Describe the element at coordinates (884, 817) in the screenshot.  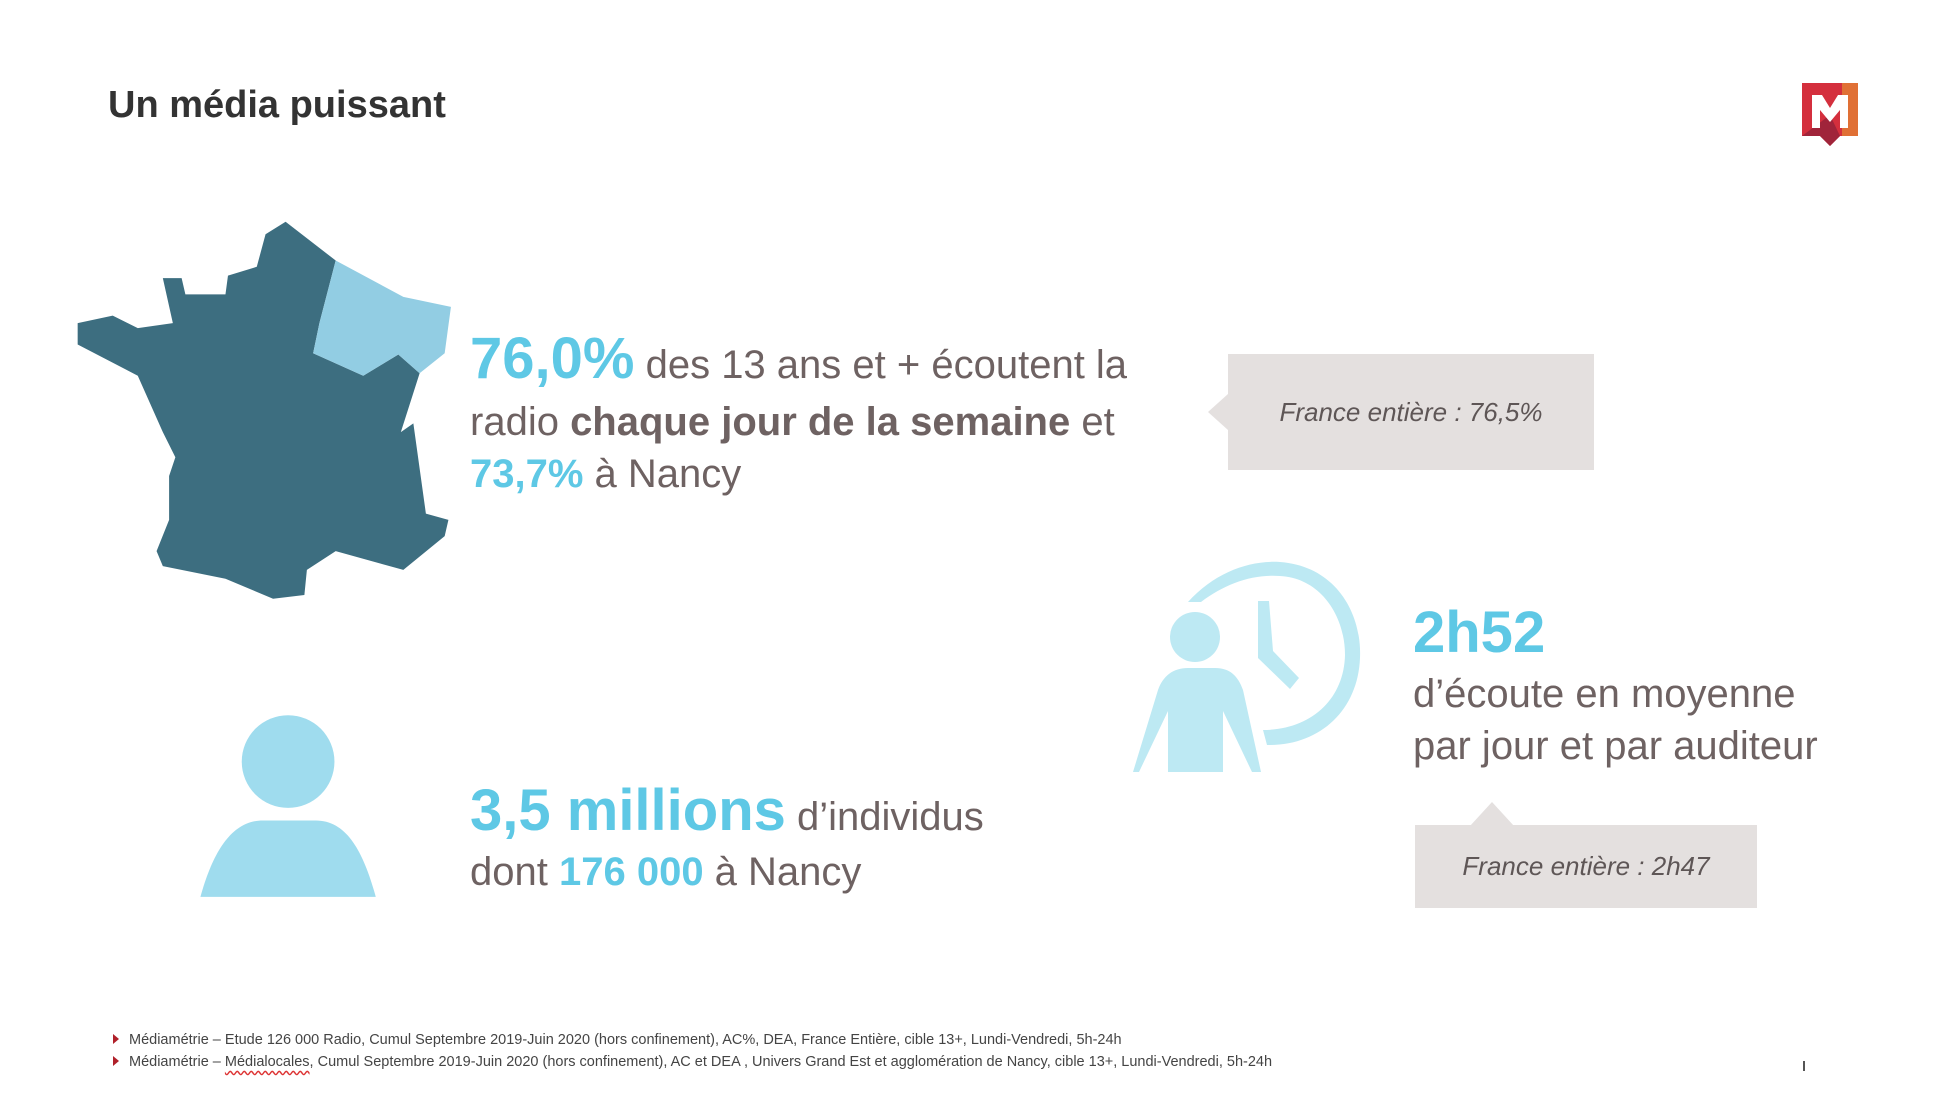
I see `audience-text: d’individus` at that location.